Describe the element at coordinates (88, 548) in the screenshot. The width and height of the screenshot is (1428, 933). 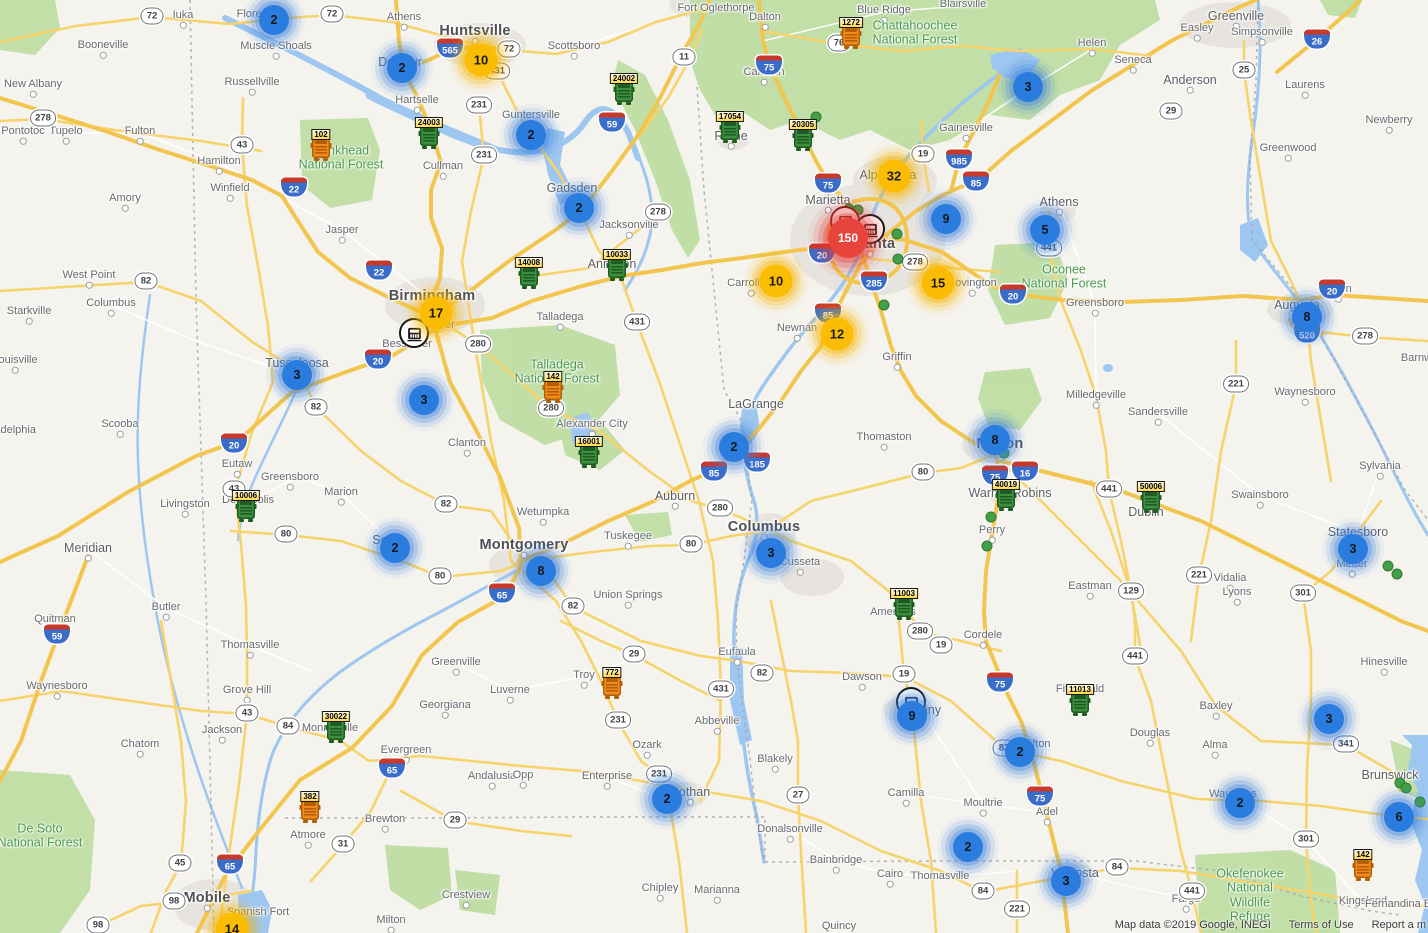
I see `city-label: Meridian` at that location.